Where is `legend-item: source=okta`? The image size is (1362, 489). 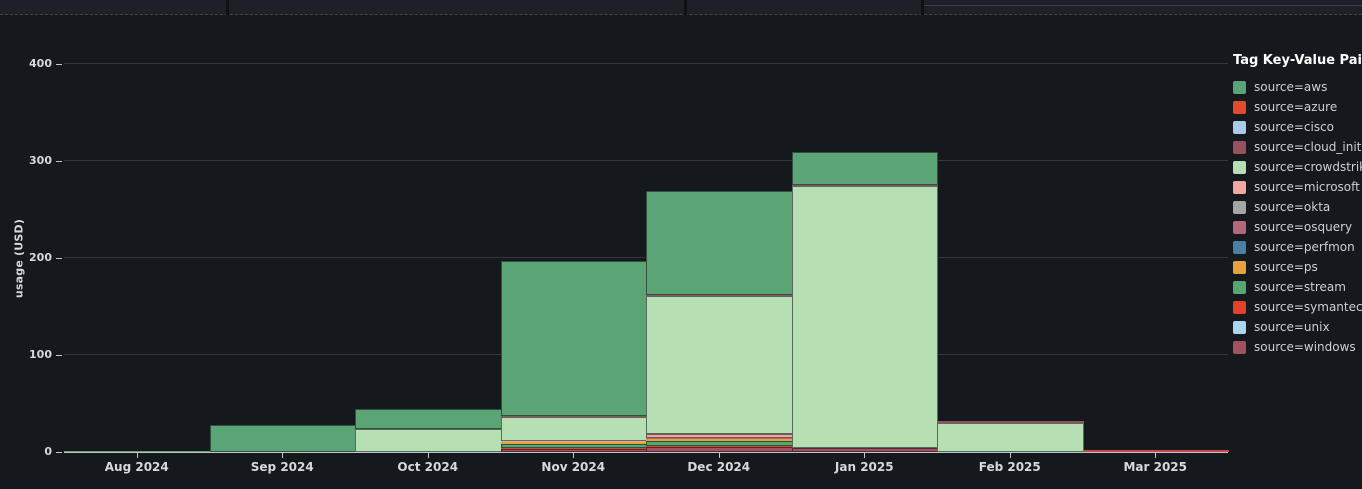
legend-item: source=okta is located at coordinates (1296, 207).